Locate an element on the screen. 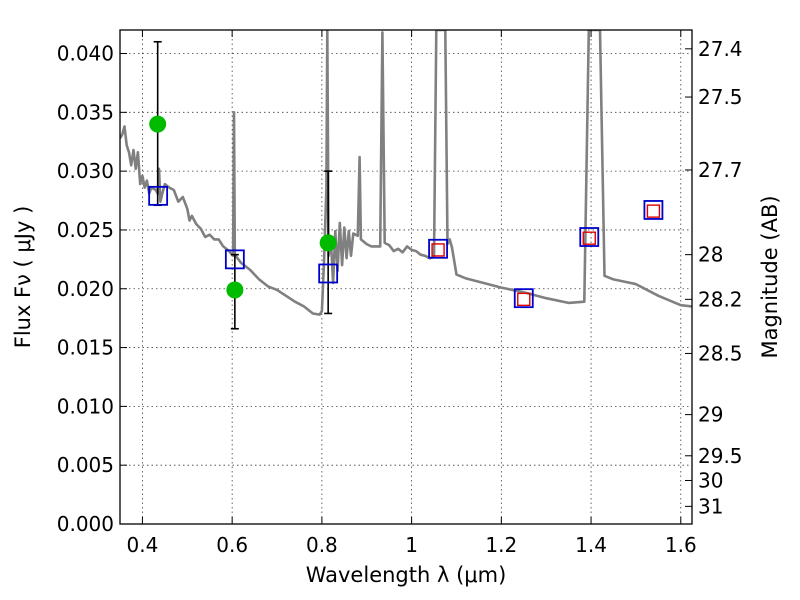 This screenshot has width=800, height=600. y-right-tick-label: 31 is located at coordinates (710, 506).